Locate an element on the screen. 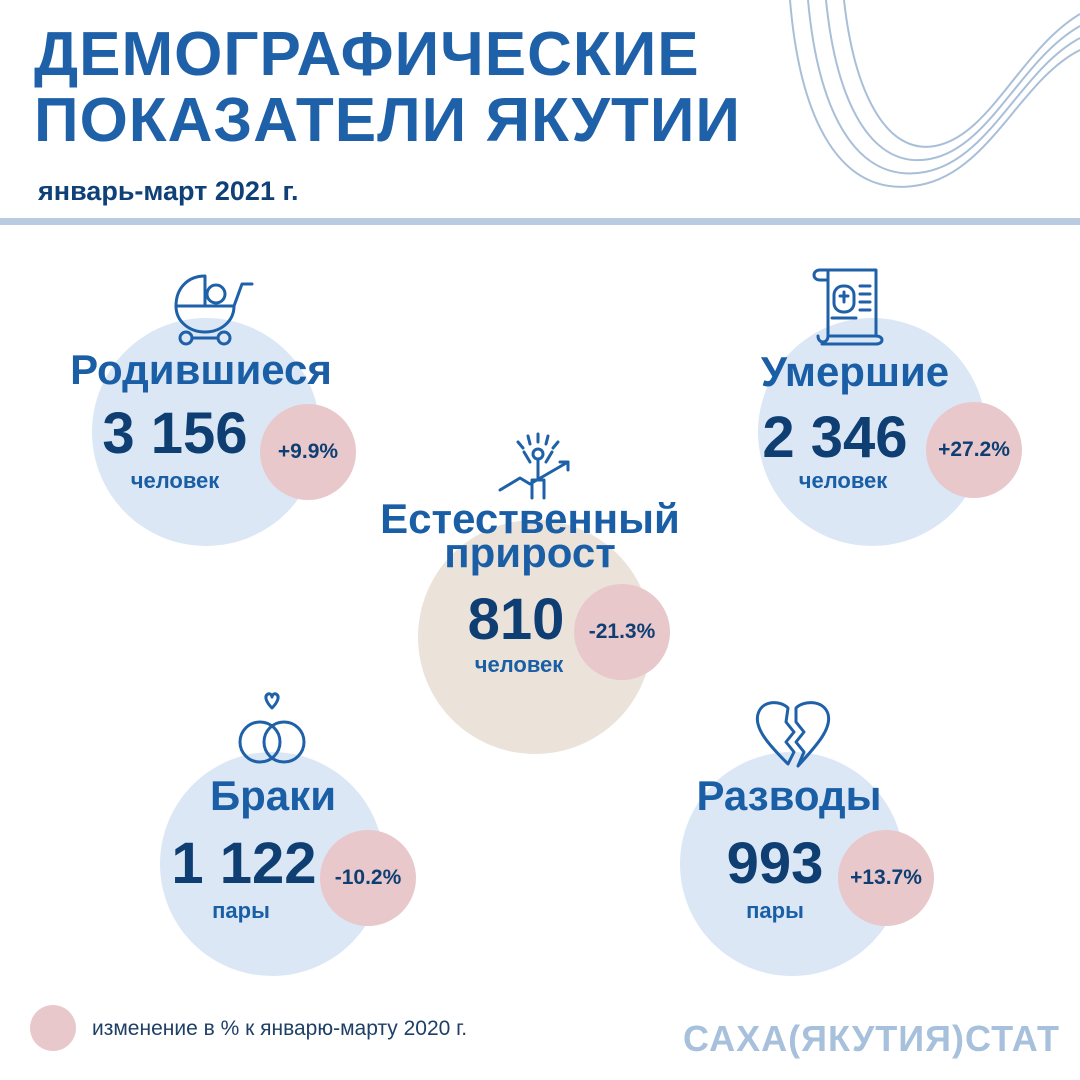 The image size is (1080, 1080). deaths-title: Умершие is located at coordinates (855, 371).